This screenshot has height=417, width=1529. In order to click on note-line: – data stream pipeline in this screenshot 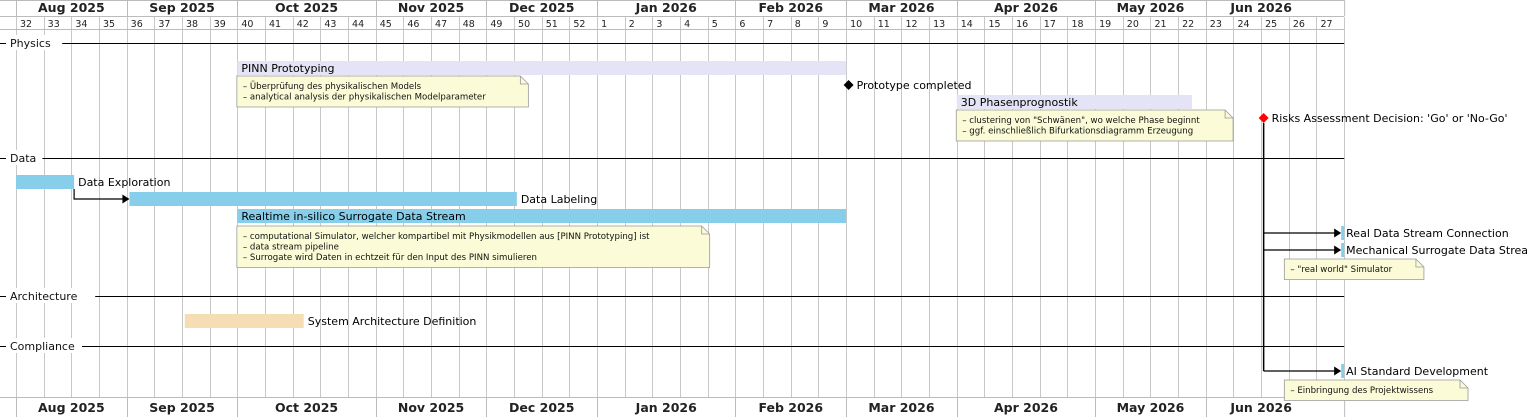, I will do `click(291, 248)`.